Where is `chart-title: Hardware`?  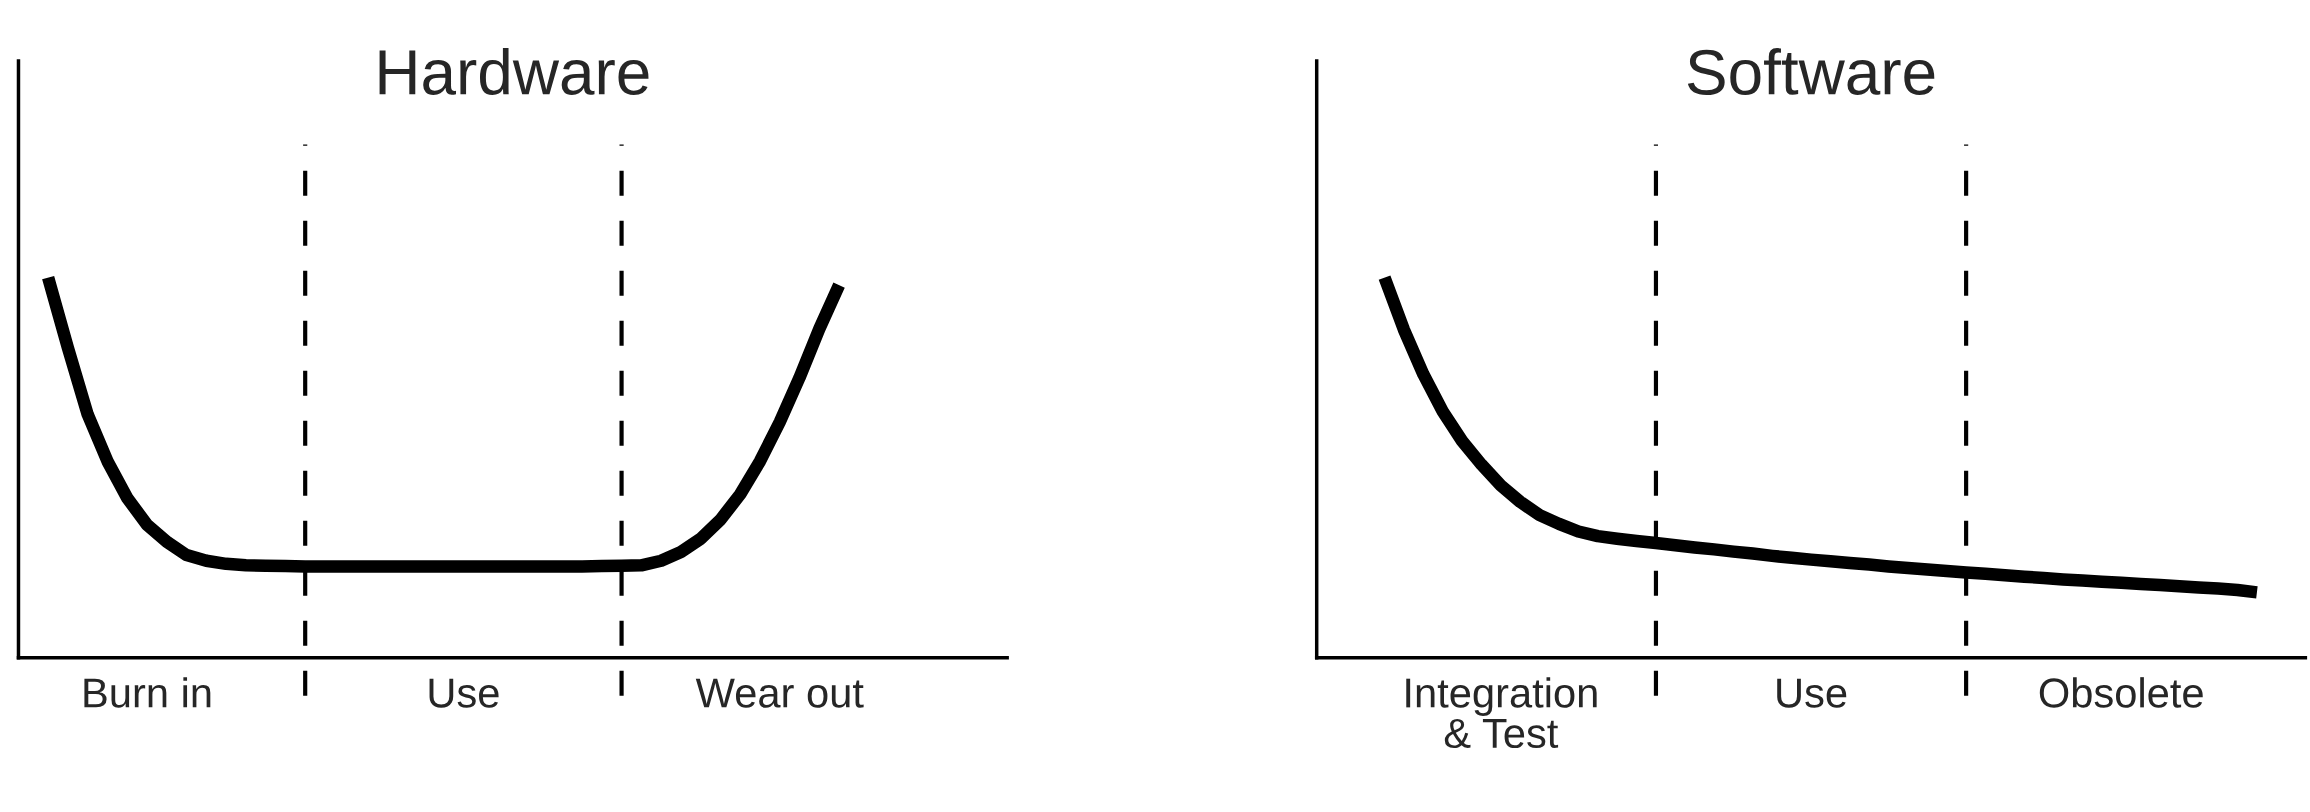
chart-title: Hardware is located at coordinates (514, 71).